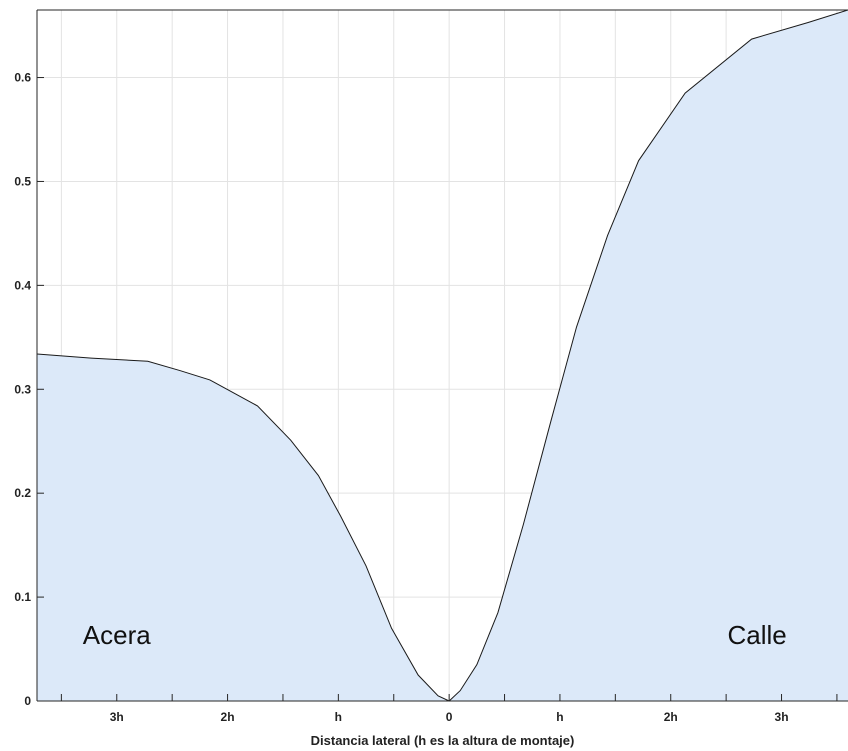 This screenshot has width=848, height=751. What do you see at coordinates (435, 635) in the screenshot?
I see `annotations: Acera Calle` at bounding box center [435, 635].